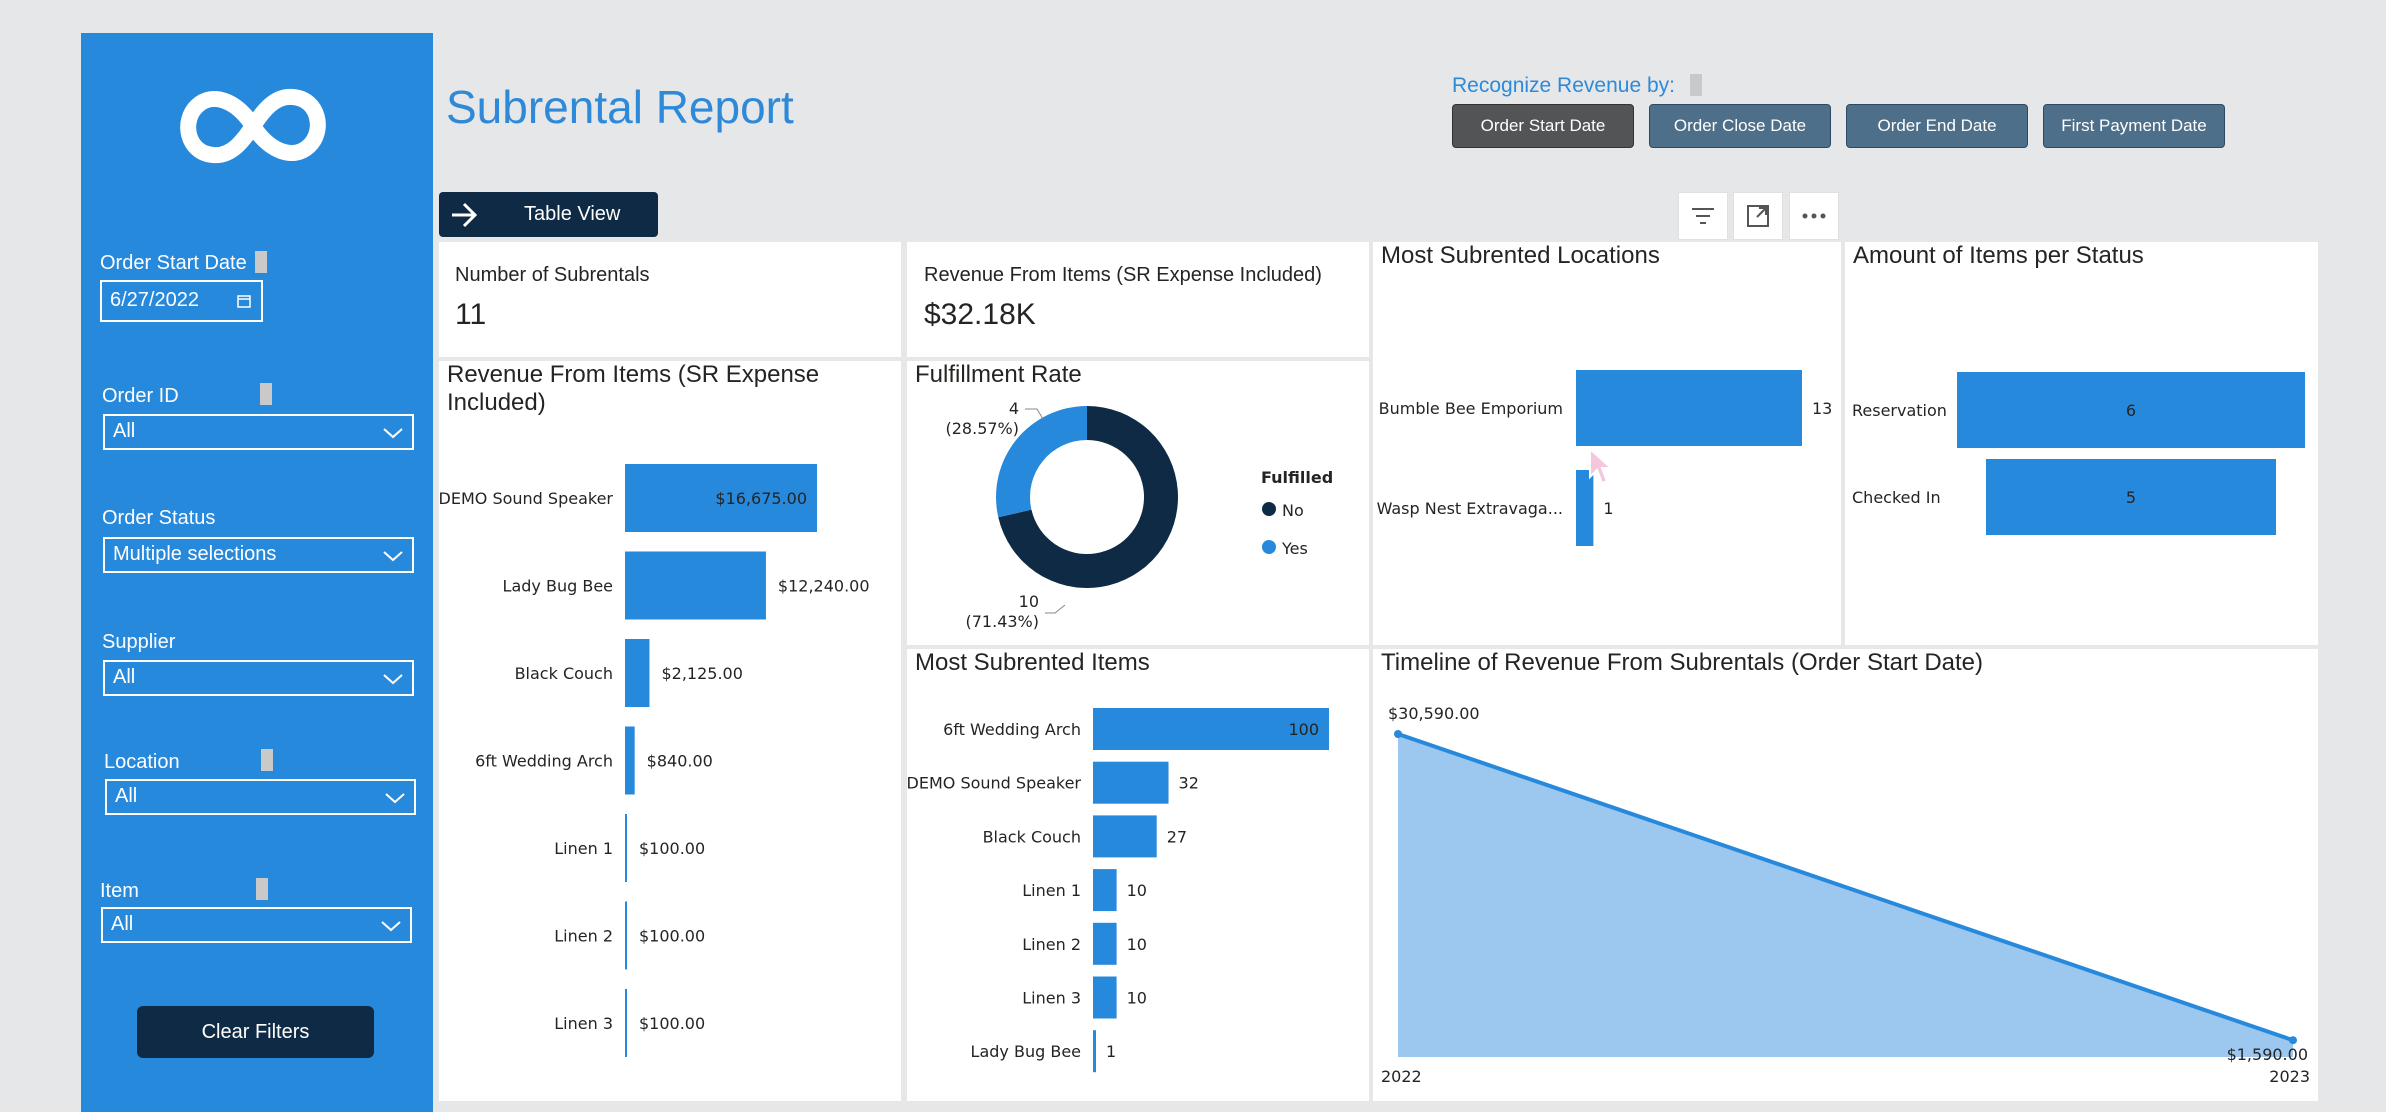 The width and height of the screenshot is (2386, 1112). What do you see at coordinates (1297, 477) in the screenshot?
I see `legend-title: Fulfilled` at bounding box center [1297, 477].